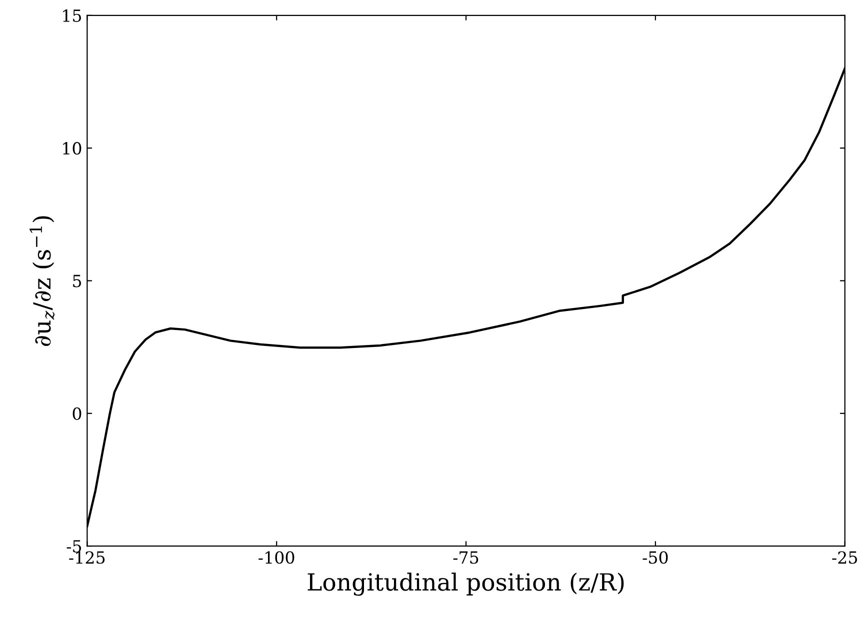 Image resolution: width=863 pixels, height=617 pixels. I want to click on y-tick-label: -5, so click(74, 546).